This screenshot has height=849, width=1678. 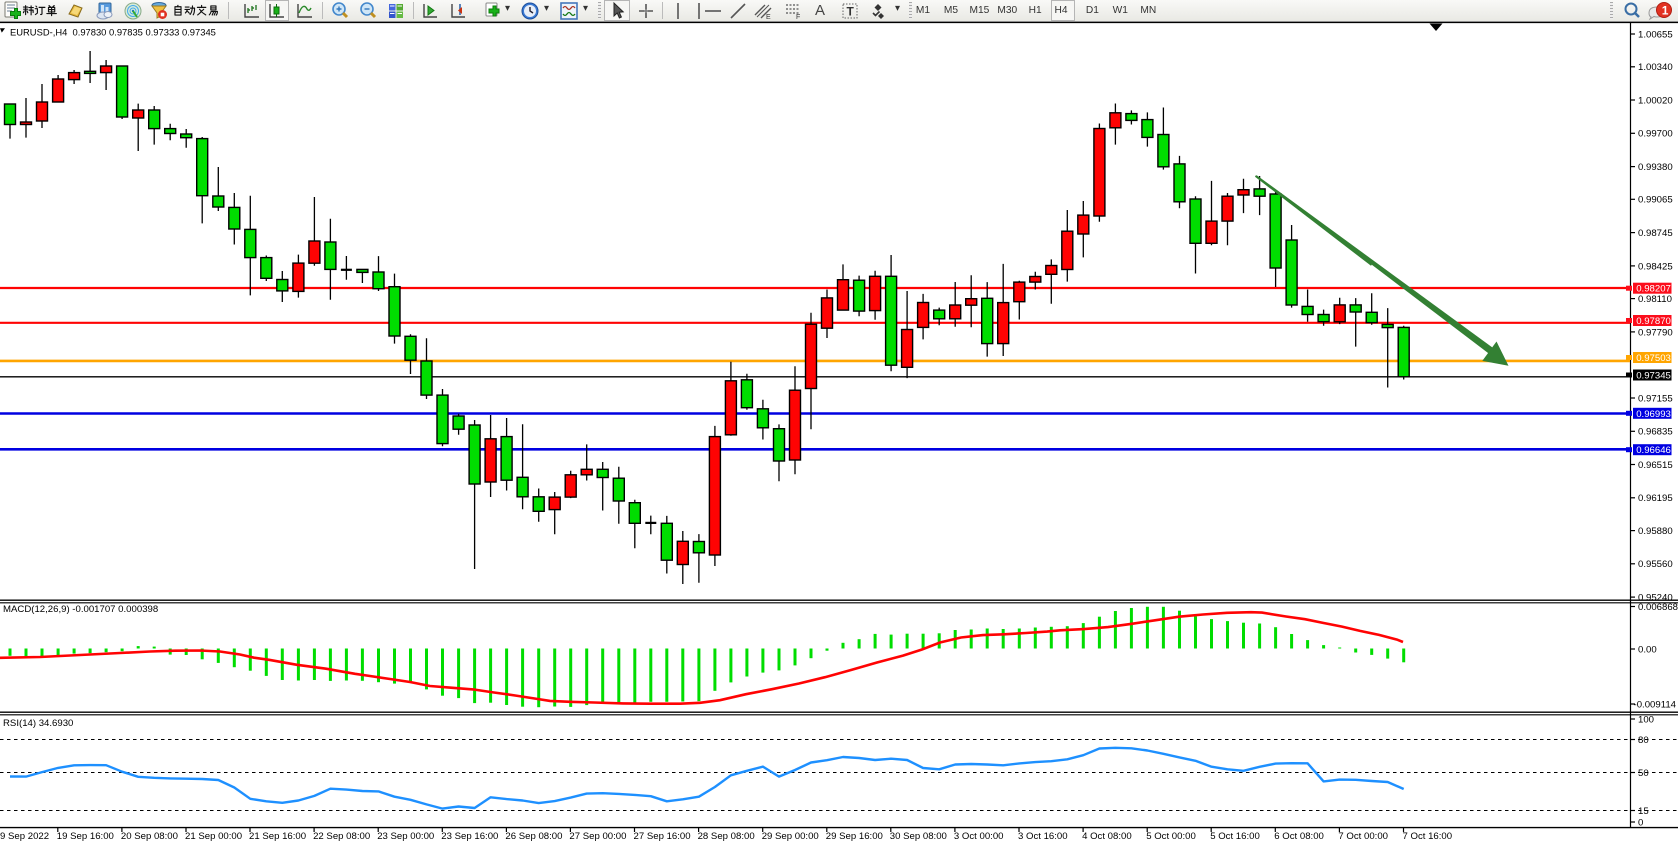 I want to click on svg-text: 1.00340, so click(x=1655, y=67).